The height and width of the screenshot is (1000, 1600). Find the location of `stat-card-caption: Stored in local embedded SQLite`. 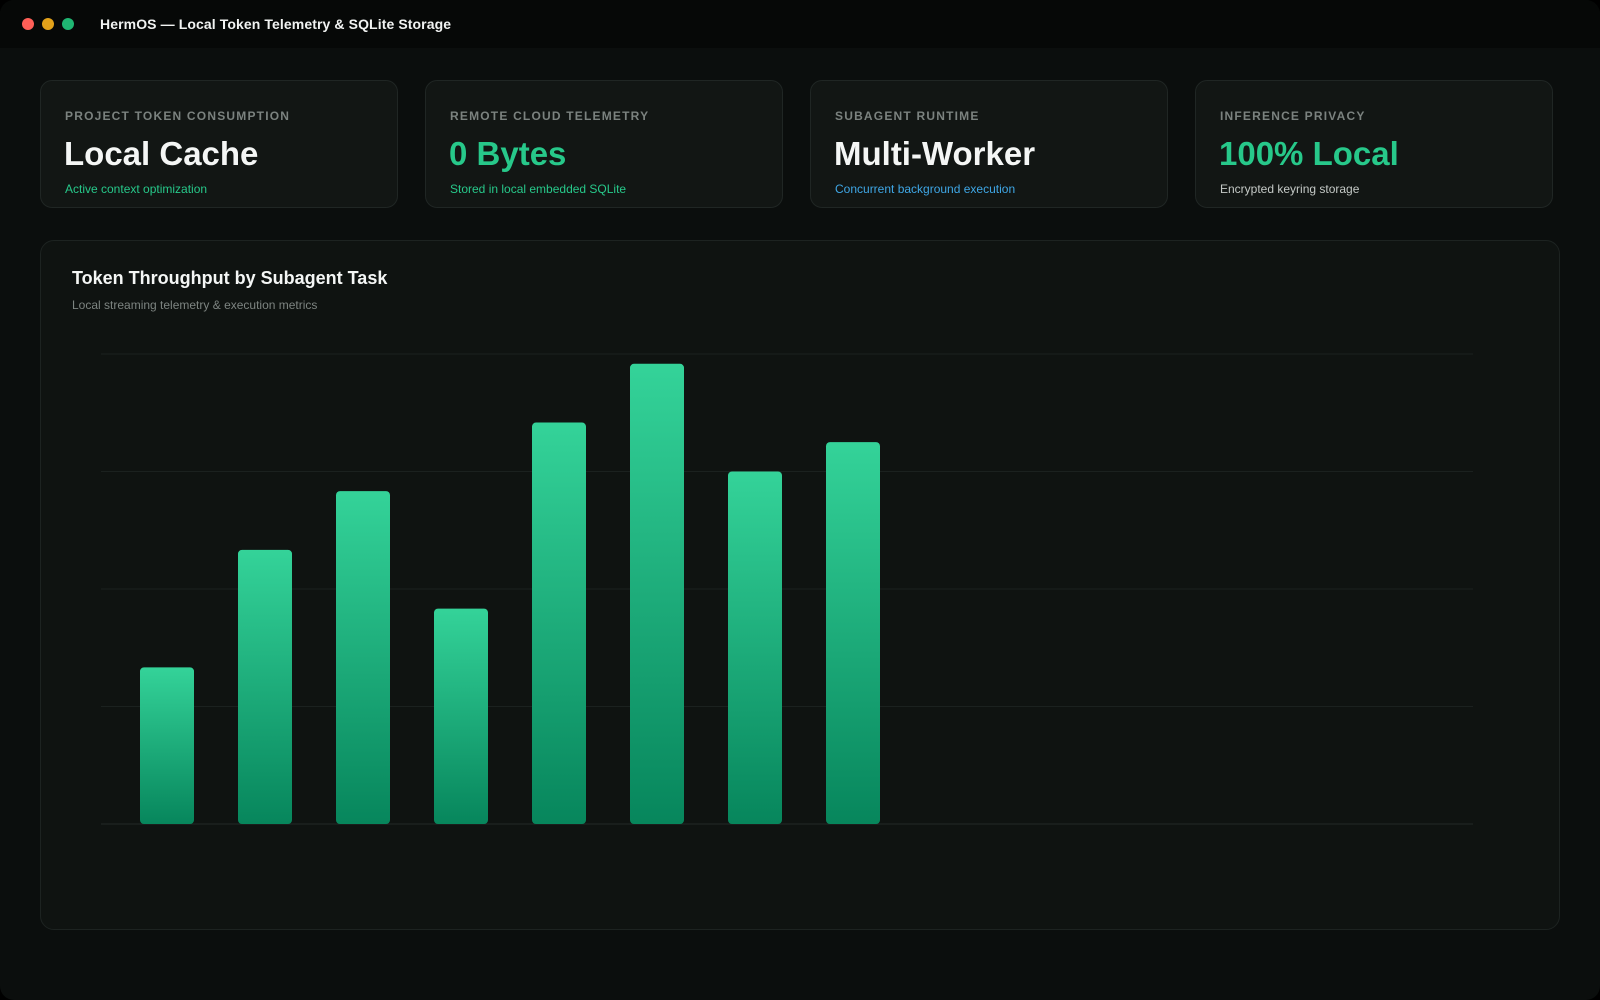

stat-card-caption: Stored in local embedded SQLite is located at coordinates (538, 189).